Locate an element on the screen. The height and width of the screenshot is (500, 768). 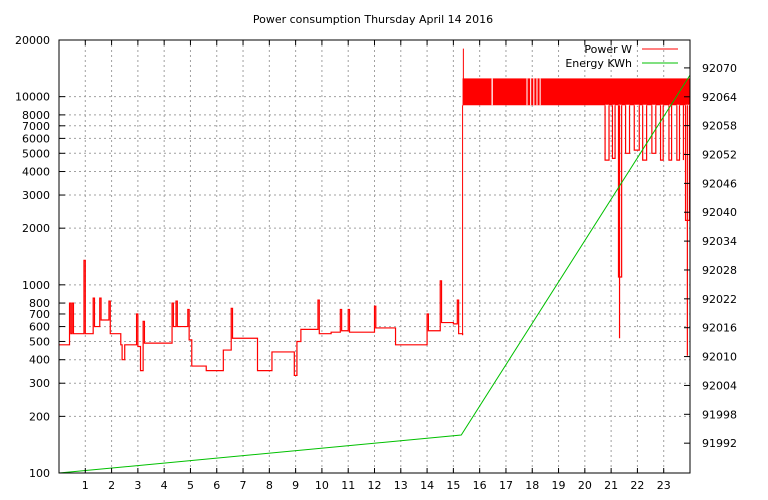
x-tick-label: 12 is located at coordinates (375, 485).